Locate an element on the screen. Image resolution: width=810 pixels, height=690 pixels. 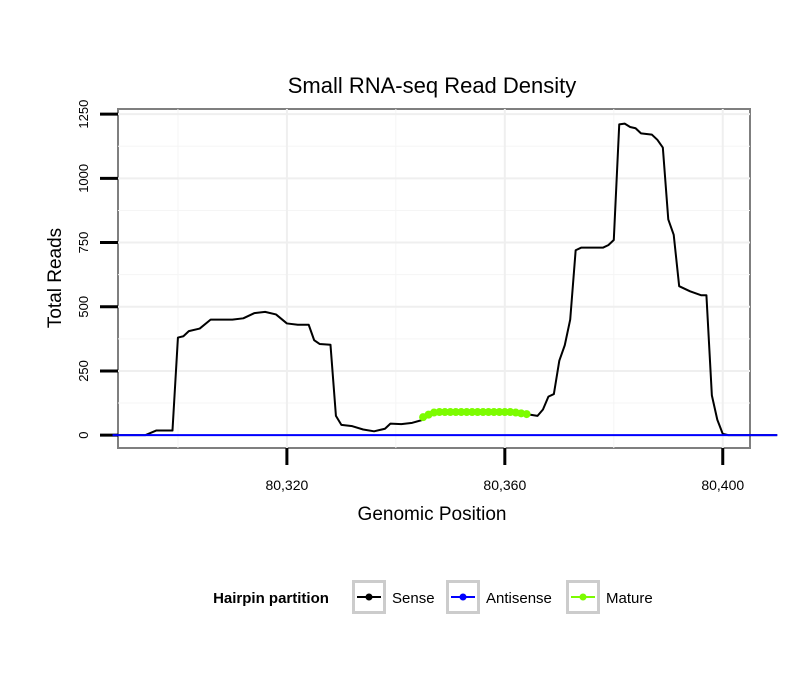
x-axis: 80,320 80,360 80,400 is located at coordinates (504, 470).